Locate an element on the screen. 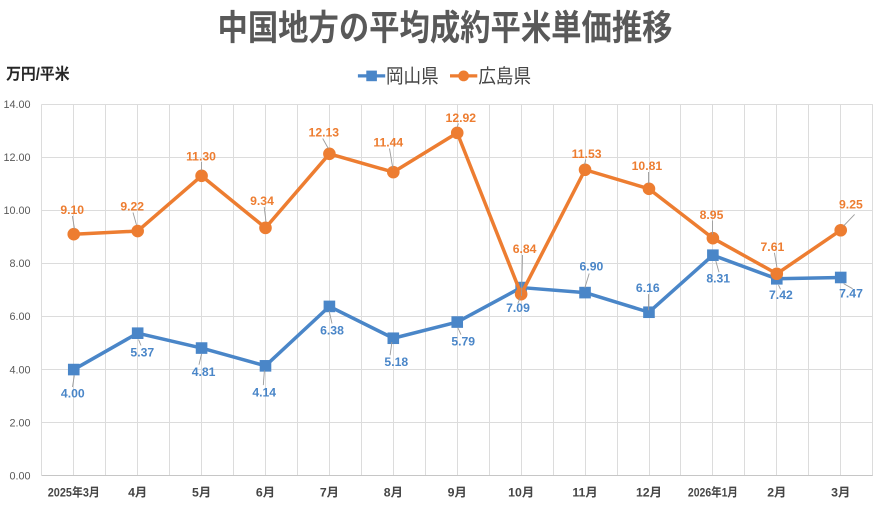 The width and height of the screenshot is (880, 507). svg-text: 8.00 is located at coordinates (19, 264).